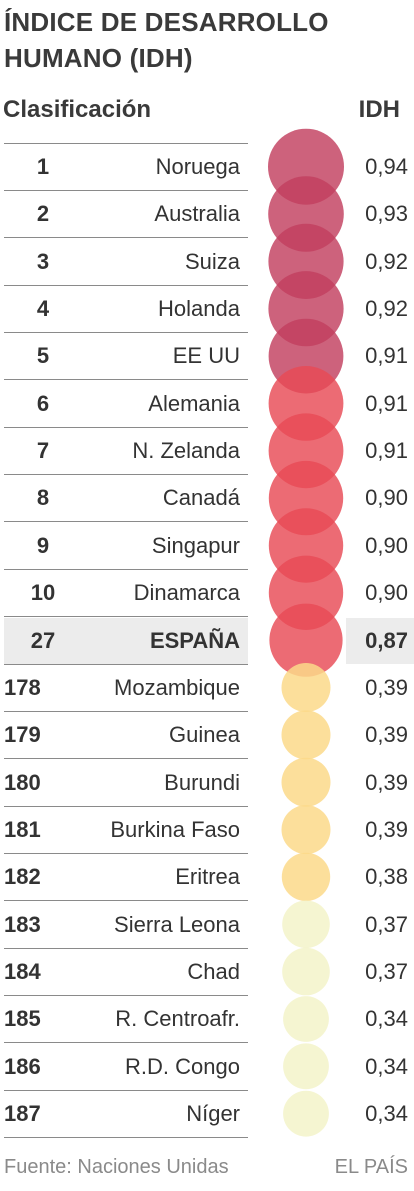 Image resolution: width=414 pixels, height=1191 pixels. I want to click on rank-cell: 7, so click(43, 451).